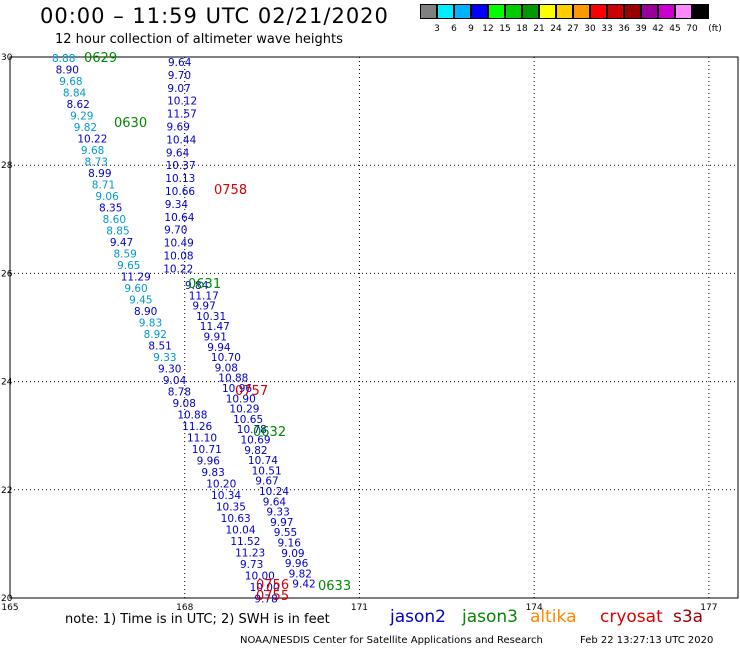 Image resolution: width=740 pixels, height=650 pixels. Describe the element at coordinates (215, 338) in the screenshot. I see `wave-height-label: 9.91` at that location.